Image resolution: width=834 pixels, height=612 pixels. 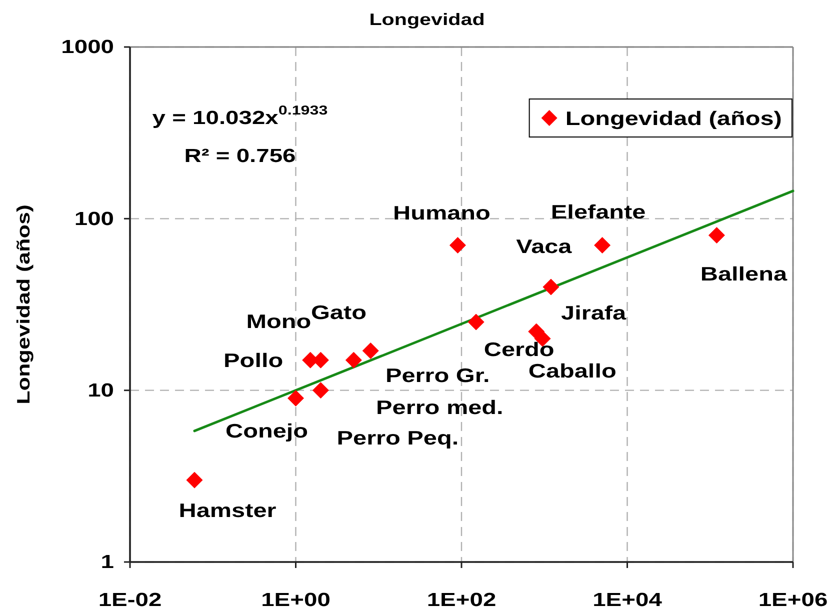 What do you see at coordinates (254, 360) in the screenshot?
I see `annotation: Pollo` at bounding box center [254, 360].